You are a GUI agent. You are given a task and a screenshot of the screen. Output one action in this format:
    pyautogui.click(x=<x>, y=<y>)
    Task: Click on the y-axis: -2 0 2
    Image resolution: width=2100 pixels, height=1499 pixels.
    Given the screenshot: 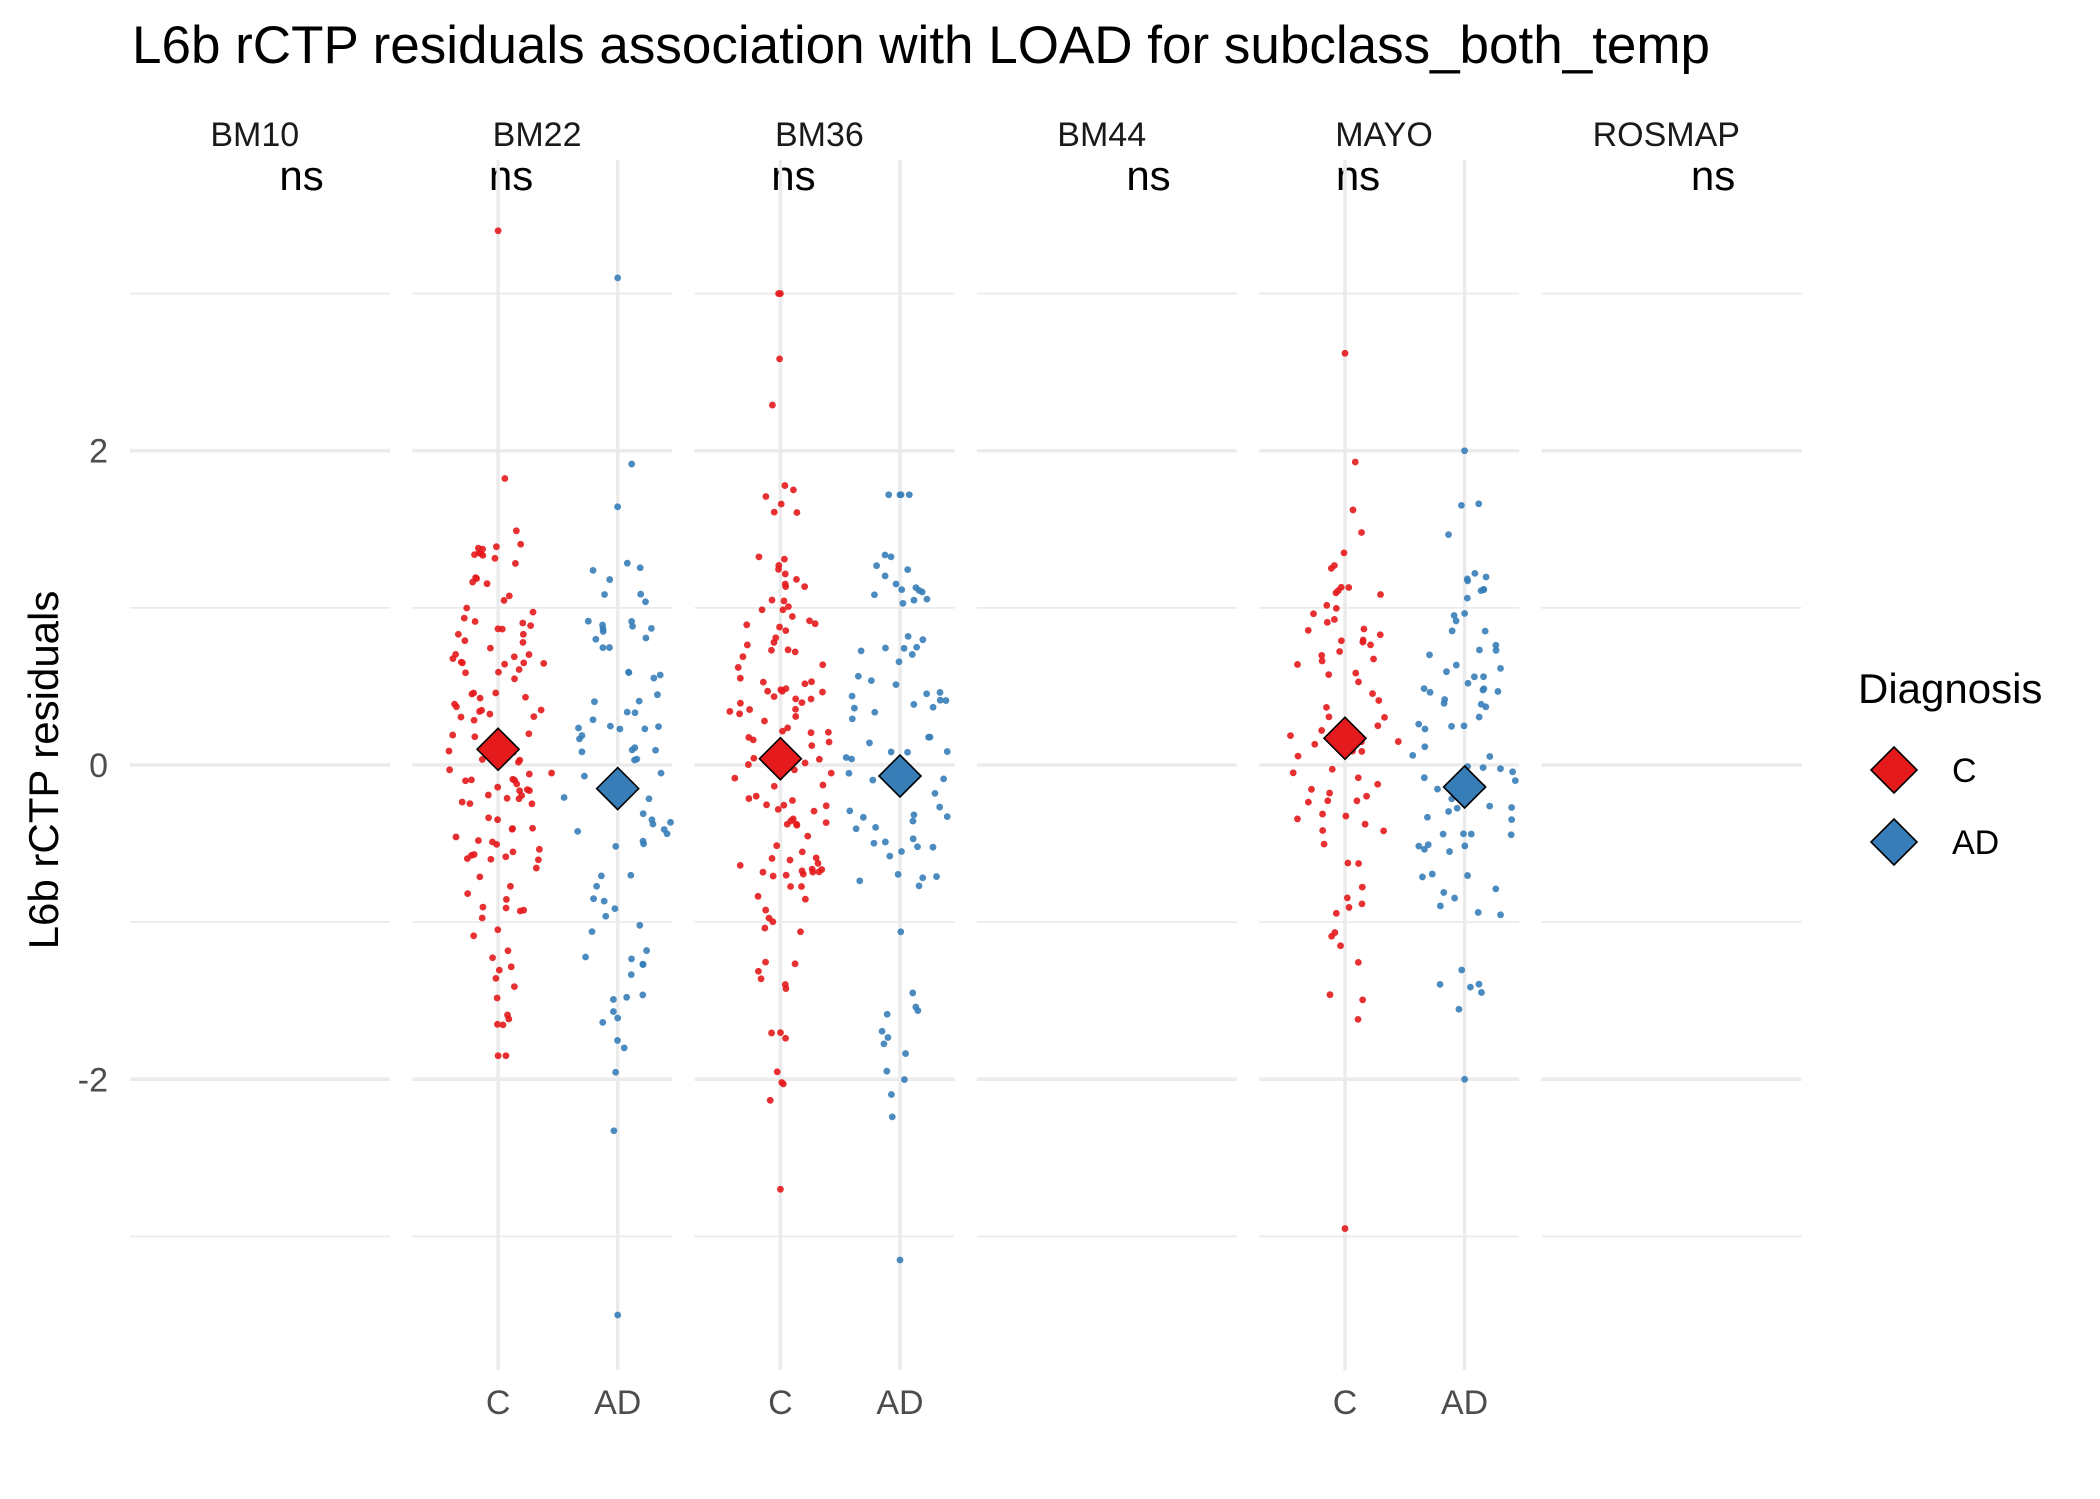 What is the action you would take?
    pyautogui.click(x=93, y=766)
    